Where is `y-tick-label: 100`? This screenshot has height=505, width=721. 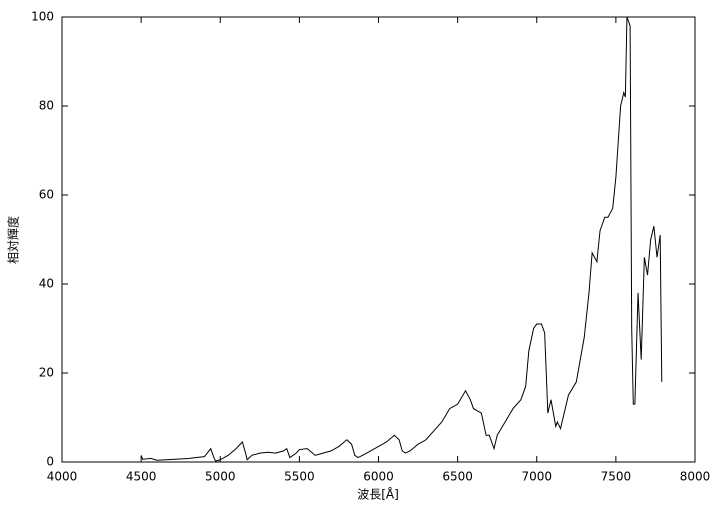 y-tick-label: 100 is located at coordinates (42, 17).